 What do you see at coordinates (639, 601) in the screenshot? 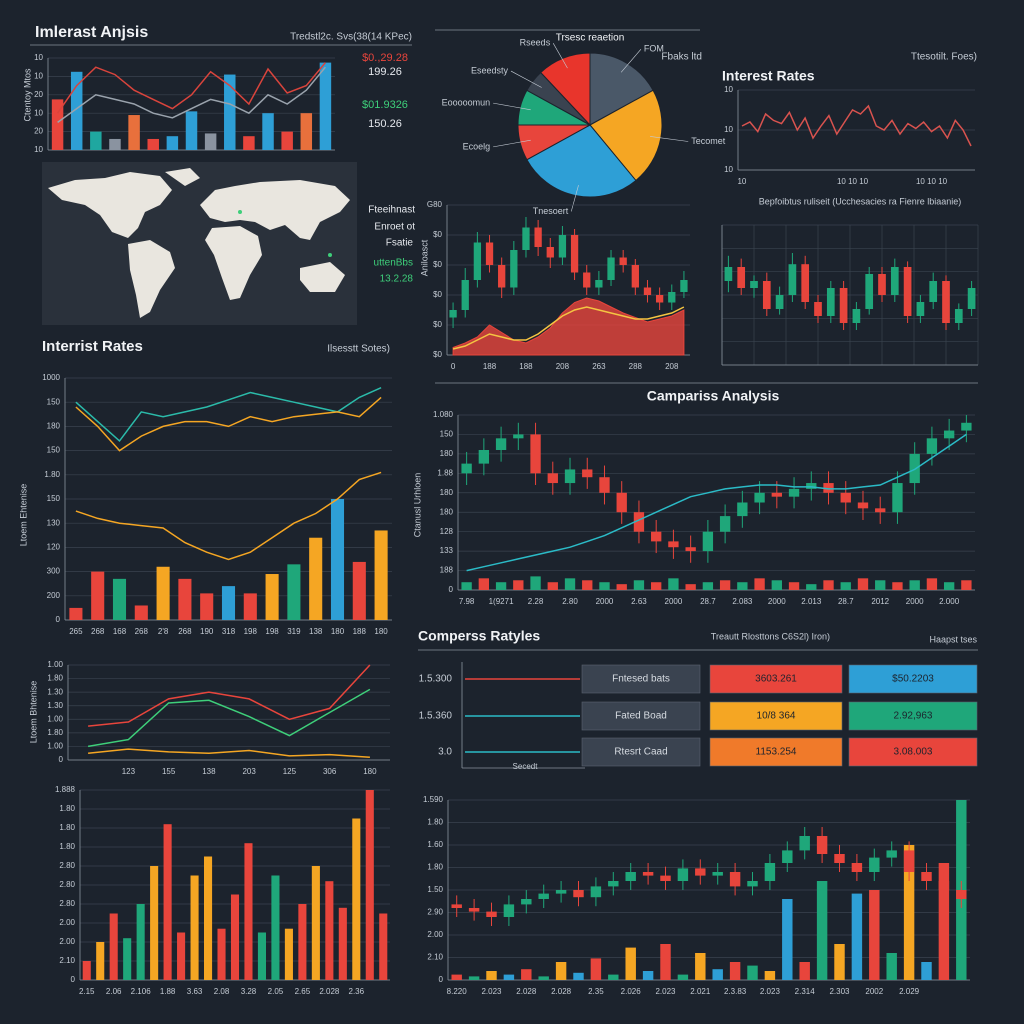
I see `x-tick-label: 2.63` at bounding box center [639, 601].